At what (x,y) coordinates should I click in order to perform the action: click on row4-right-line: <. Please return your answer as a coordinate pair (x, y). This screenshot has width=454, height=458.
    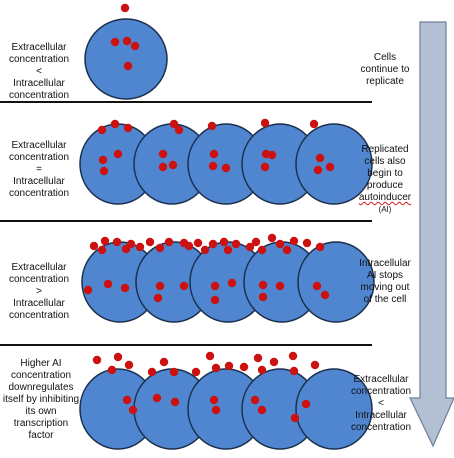
    Looking at the image, I should click on (381, 403).